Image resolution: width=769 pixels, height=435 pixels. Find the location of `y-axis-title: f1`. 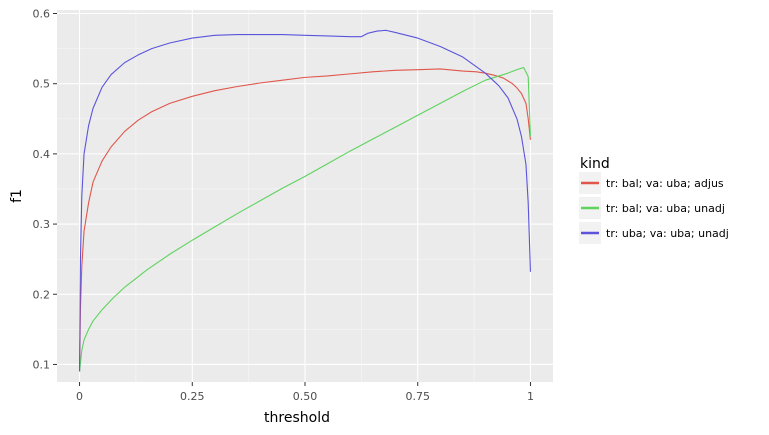

y-axis-title: f1 is located at coordinates (17, 196).